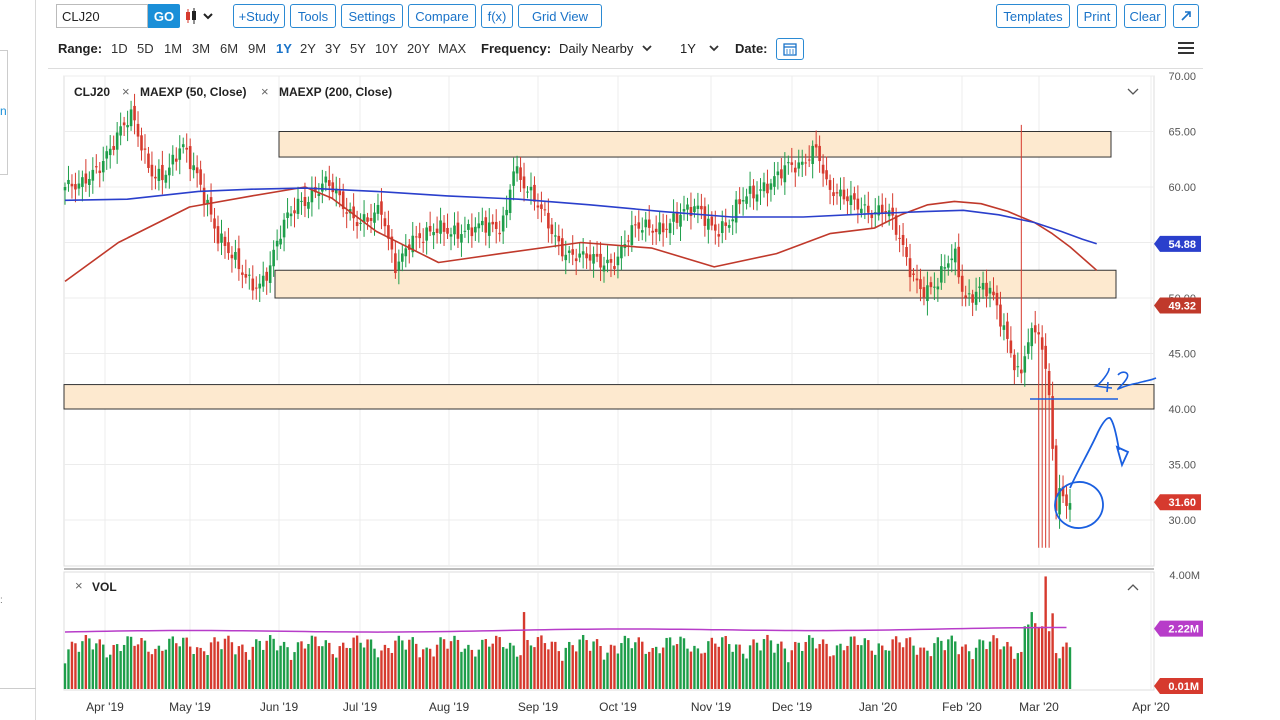 This screenshot has width=1280, height=720. What do you see at coordinates (606, 48) in the screenshot?
I see `frequency-select: Daily Nearby` at bounding box center [606, 48].